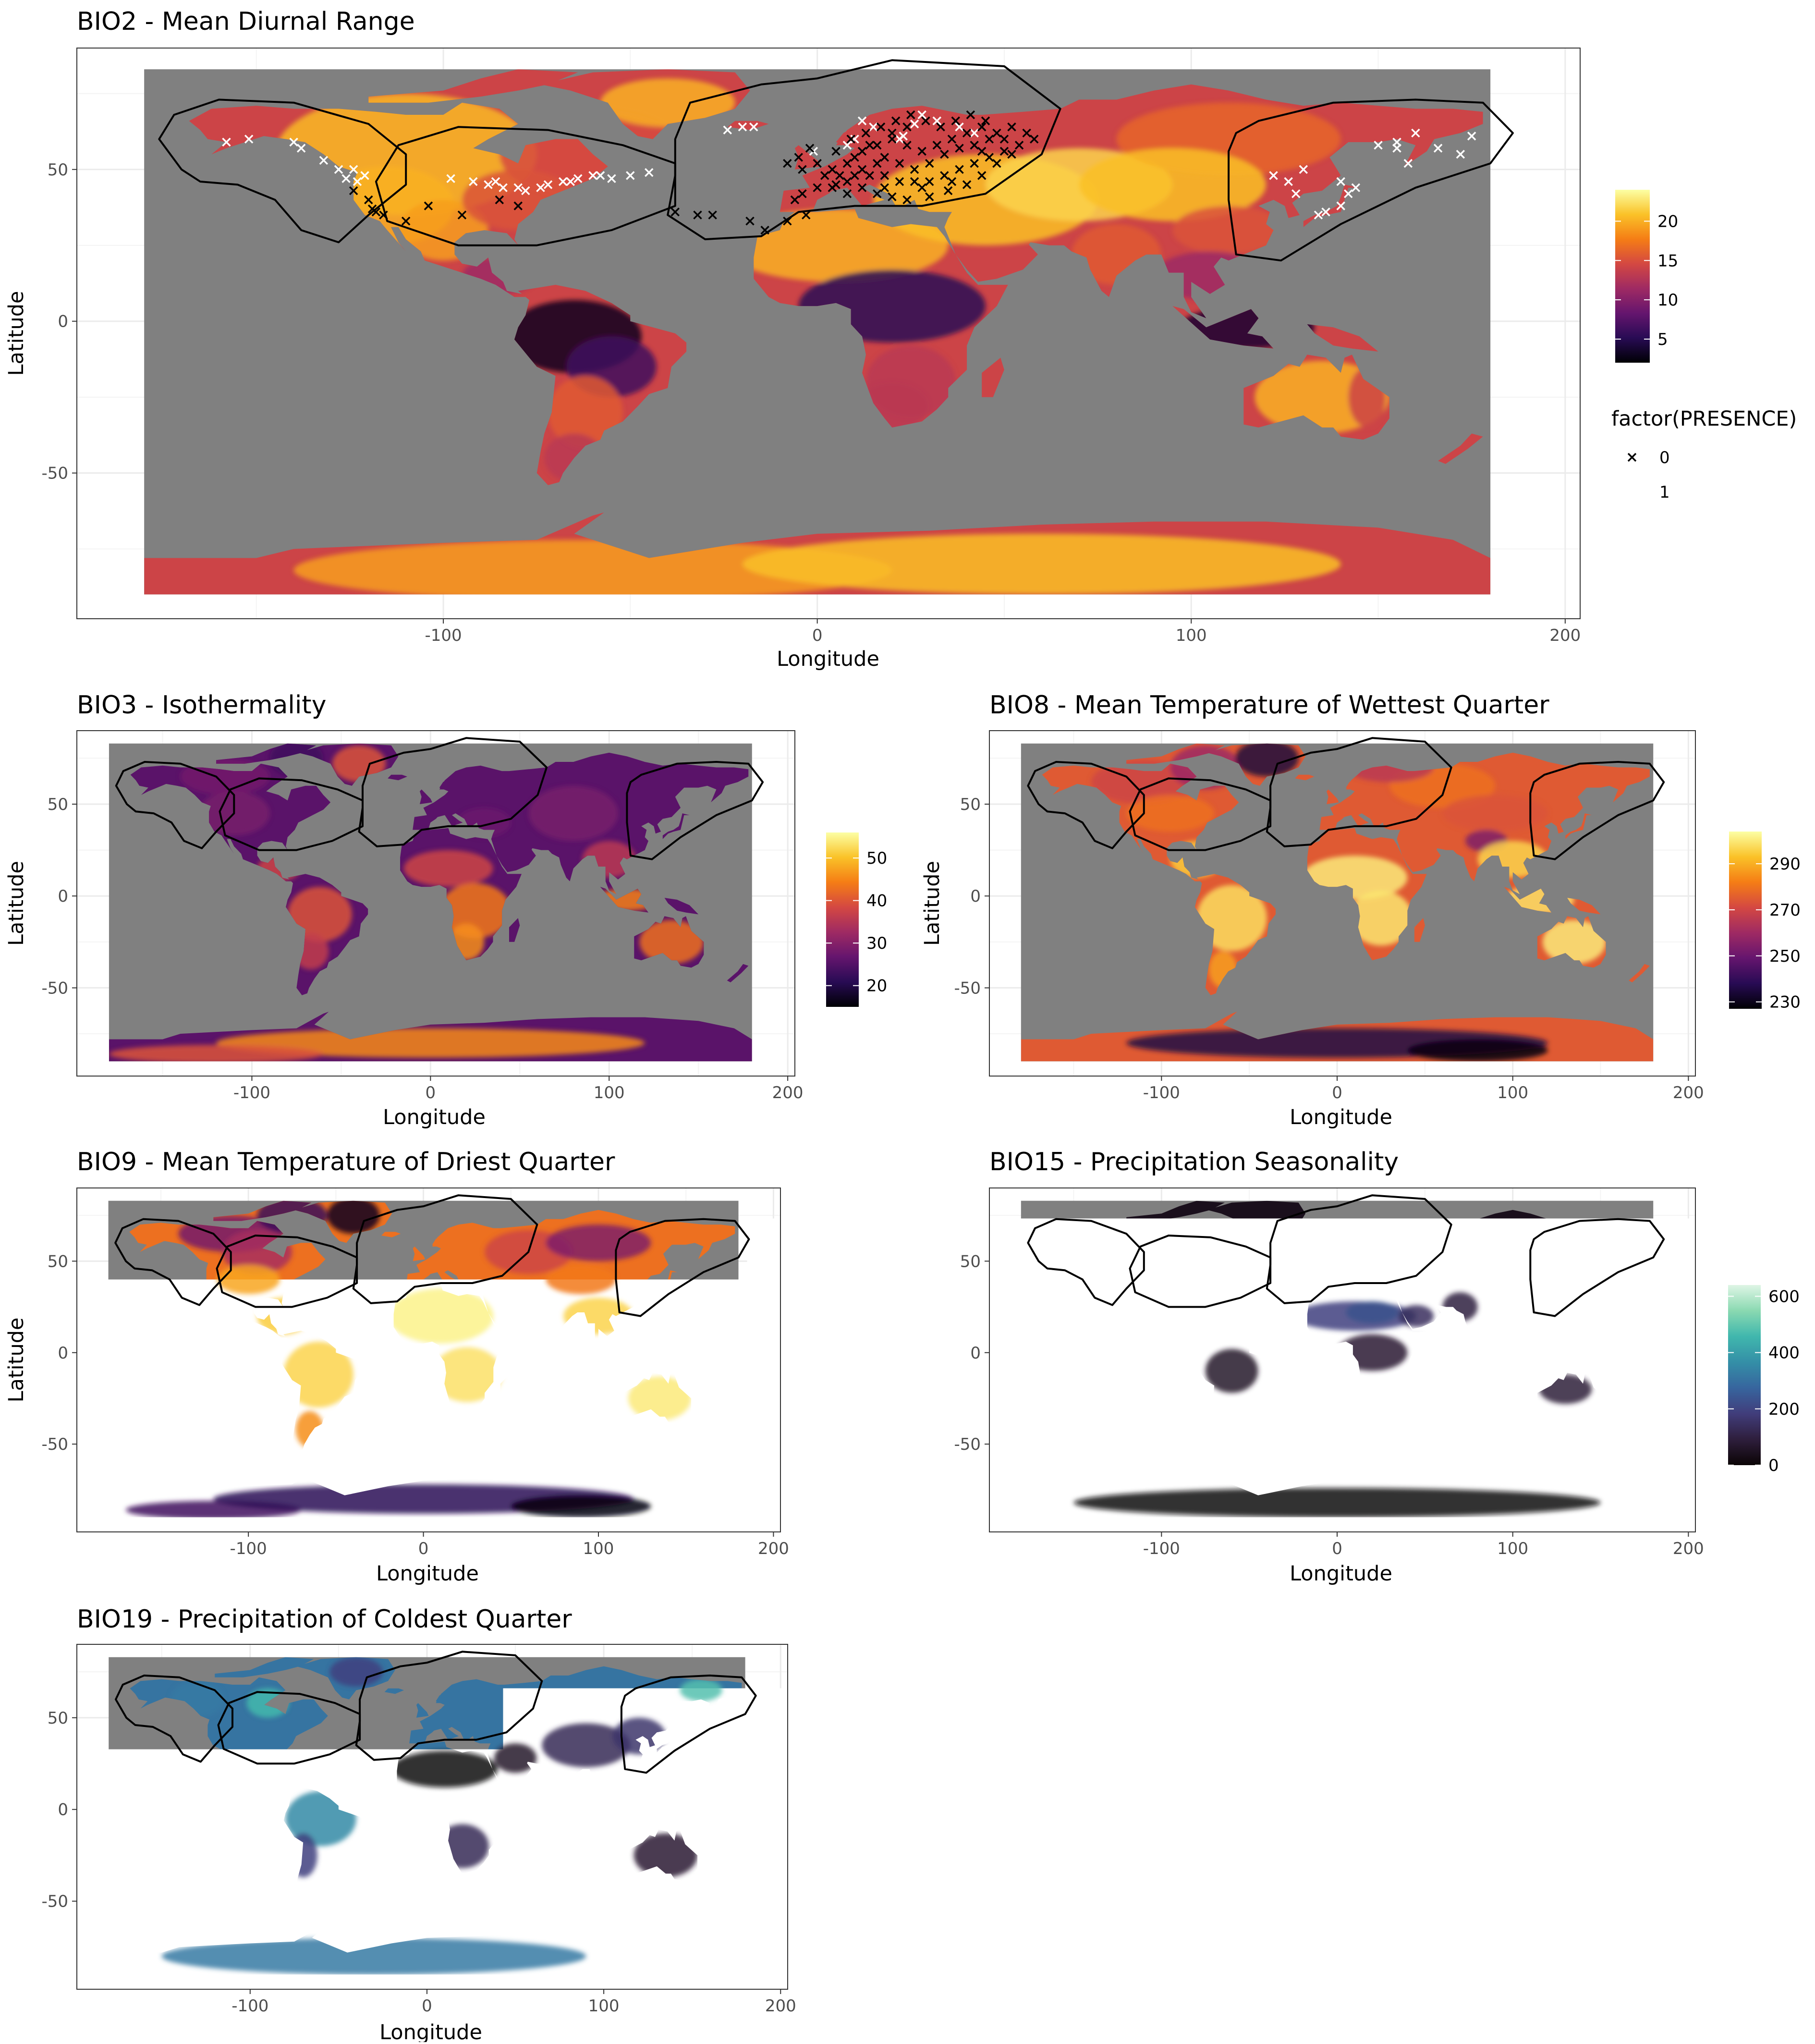  Describe the element at coordinates (1784, 1296) in the screenshot. I see `color-bar-label: 600` at that location.